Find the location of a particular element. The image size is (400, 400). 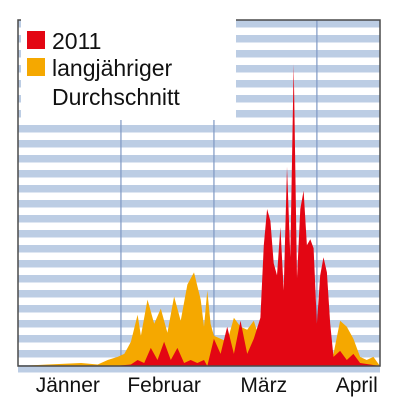

x-tick-label-april: April is located at coordinates (357, 385).